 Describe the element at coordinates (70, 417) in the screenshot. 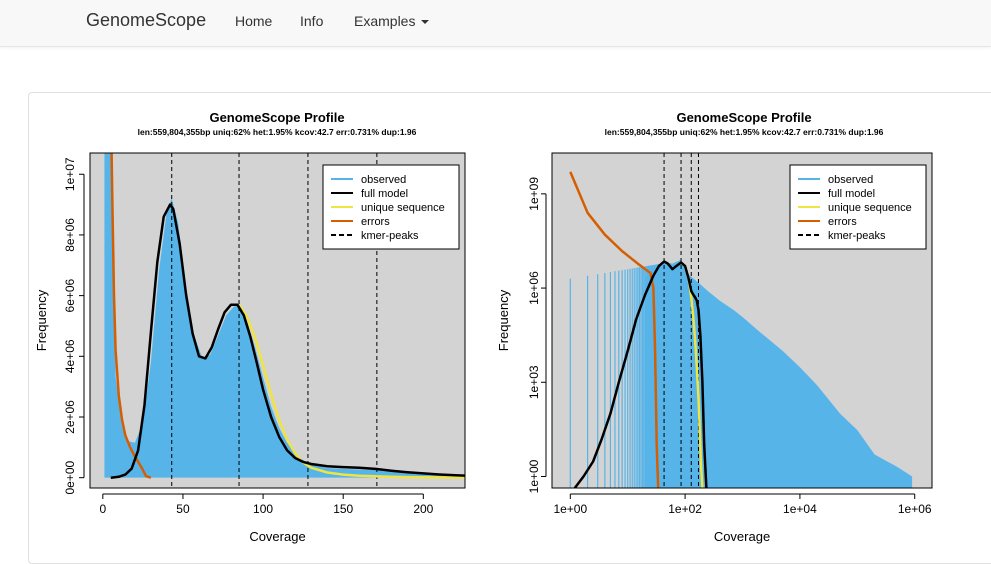

I see `y-tick-label: 2e+06` at that location.